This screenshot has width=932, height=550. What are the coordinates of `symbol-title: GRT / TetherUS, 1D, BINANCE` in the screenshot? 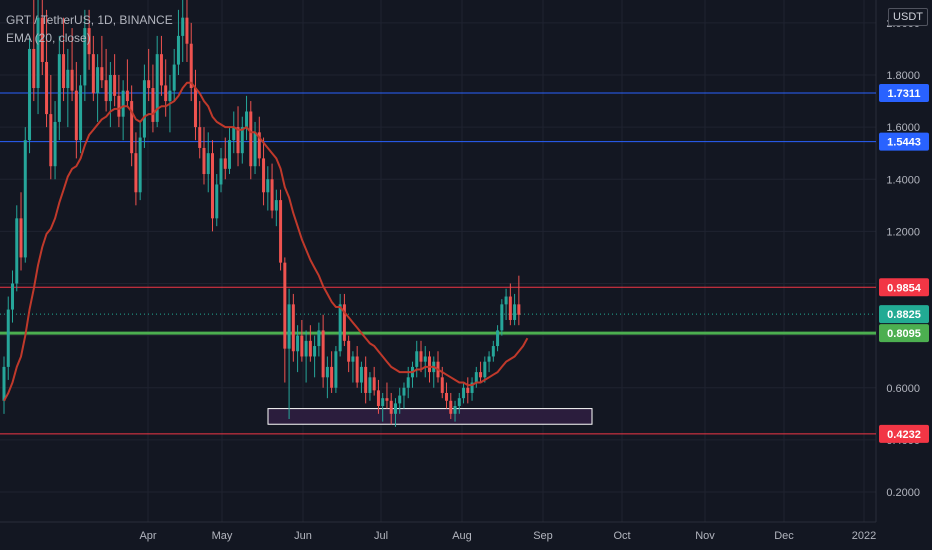 It's located at (89, 20).